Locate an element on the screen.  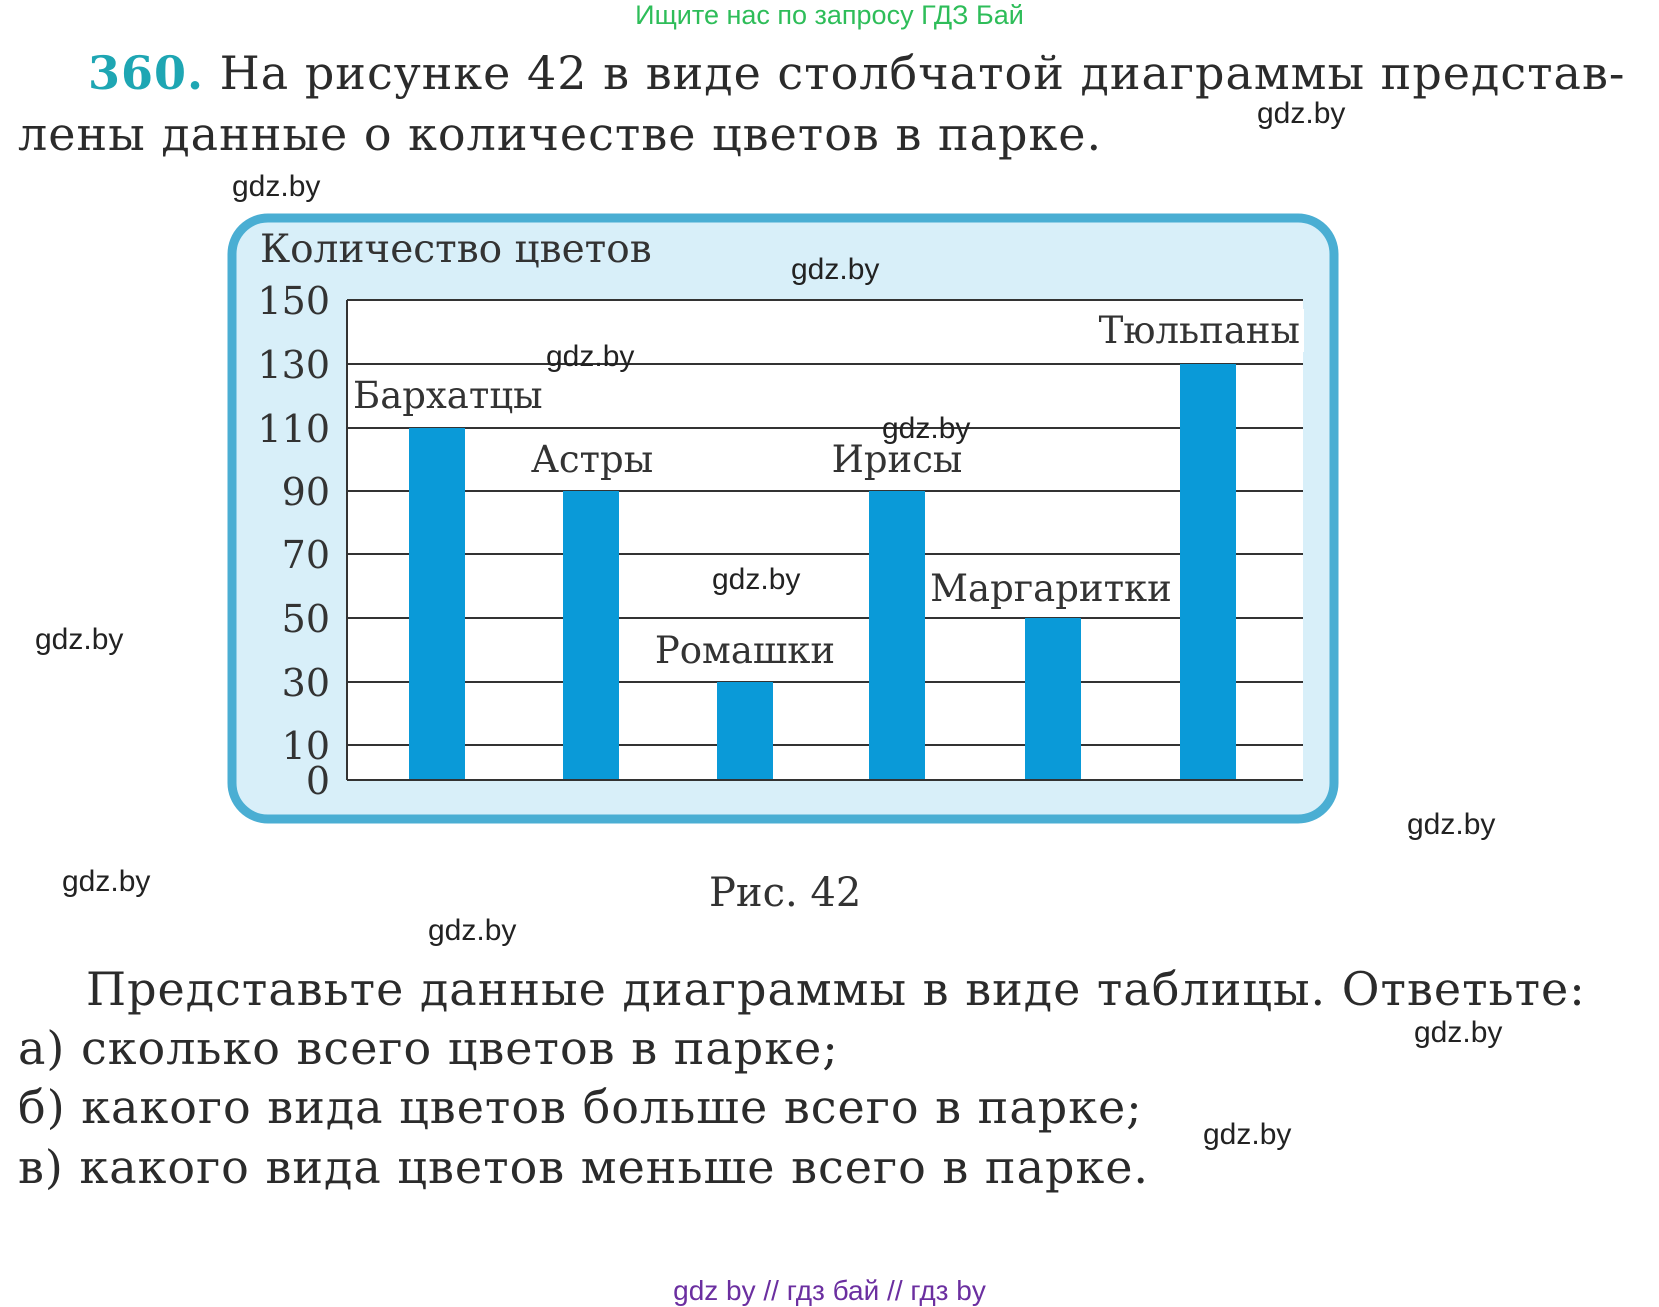
bar-label: Бархатцы is located at coordinates (448, 395).